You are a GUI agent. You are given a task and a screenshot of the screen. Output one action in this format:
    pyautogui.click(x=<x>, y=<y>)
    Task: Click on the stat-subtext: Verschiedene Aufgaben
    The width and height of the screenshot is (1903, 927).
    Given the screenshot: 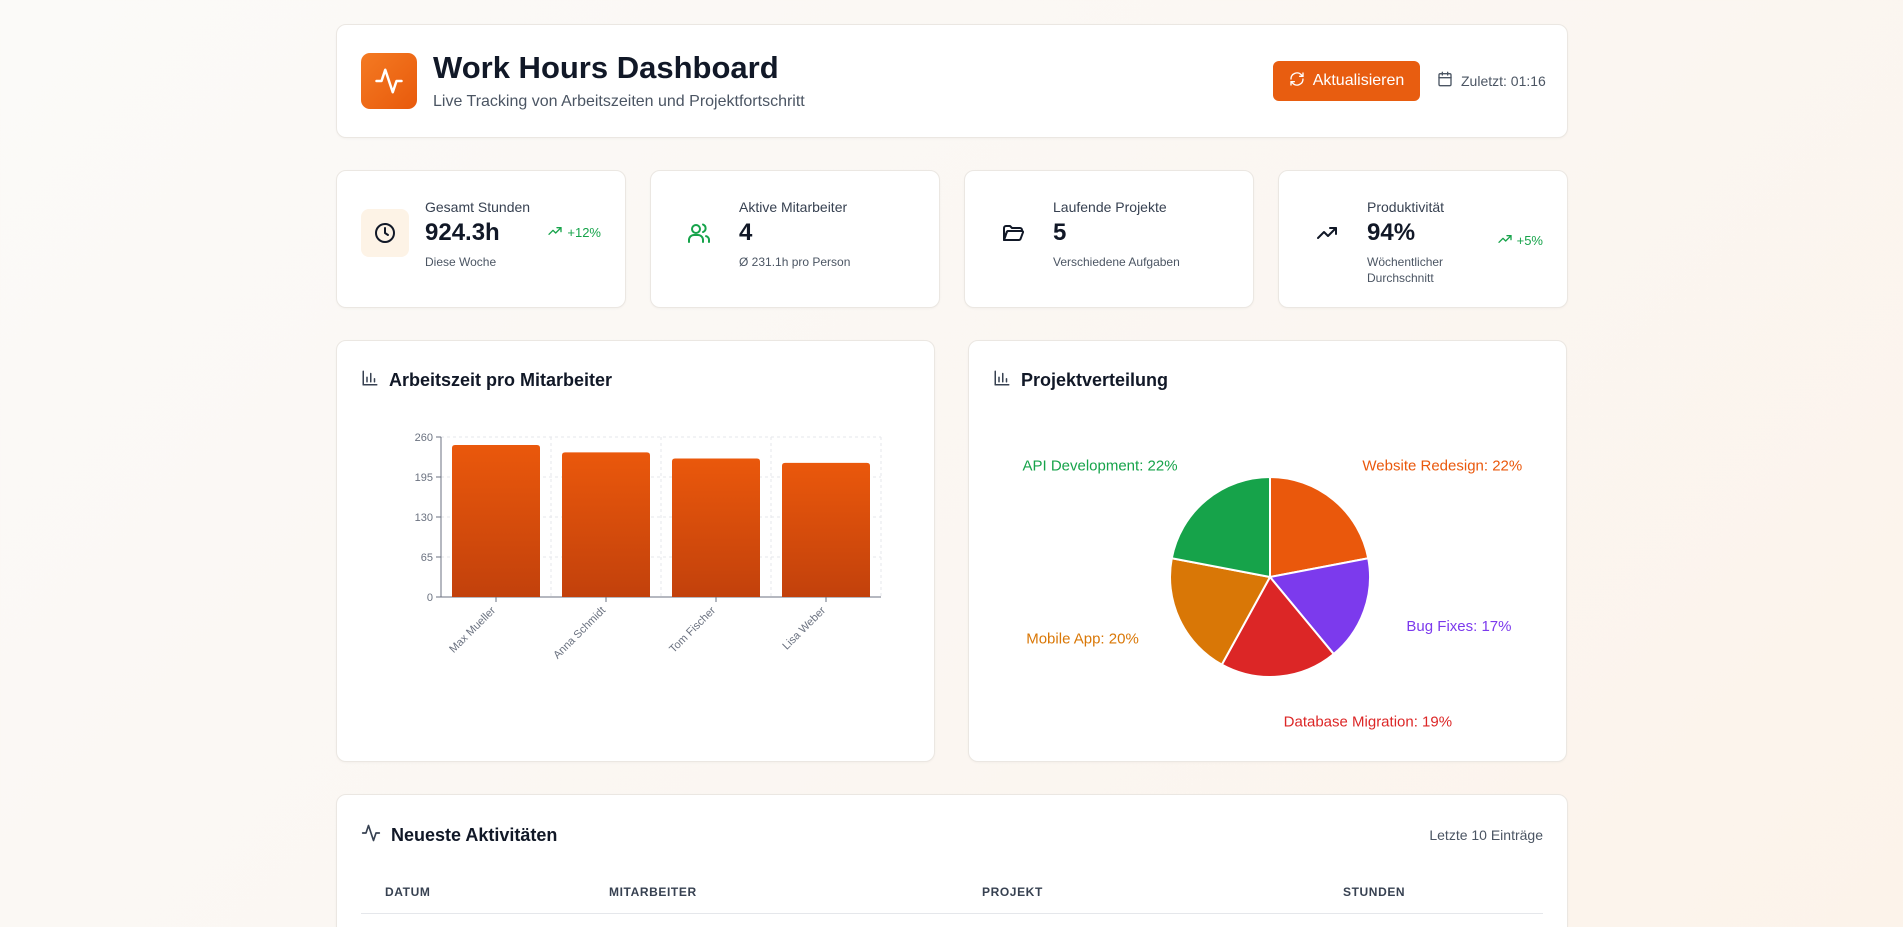 What is the action you would take?
    pyautogui.click(x=1116, y=262)
    